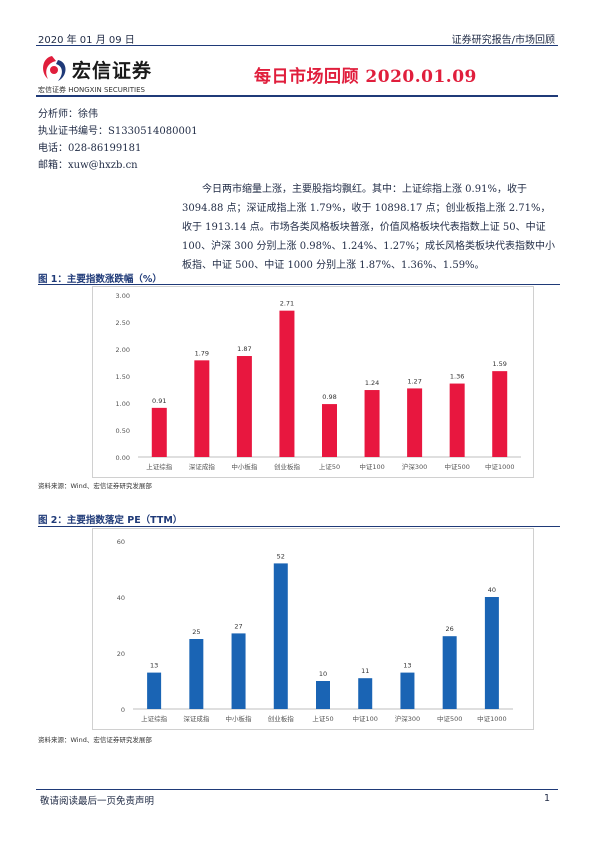  What do you see at coordinates (499, 364) in the screenshot?
I see `bar-value-label: 1.59` at bounding box center [499, 364].